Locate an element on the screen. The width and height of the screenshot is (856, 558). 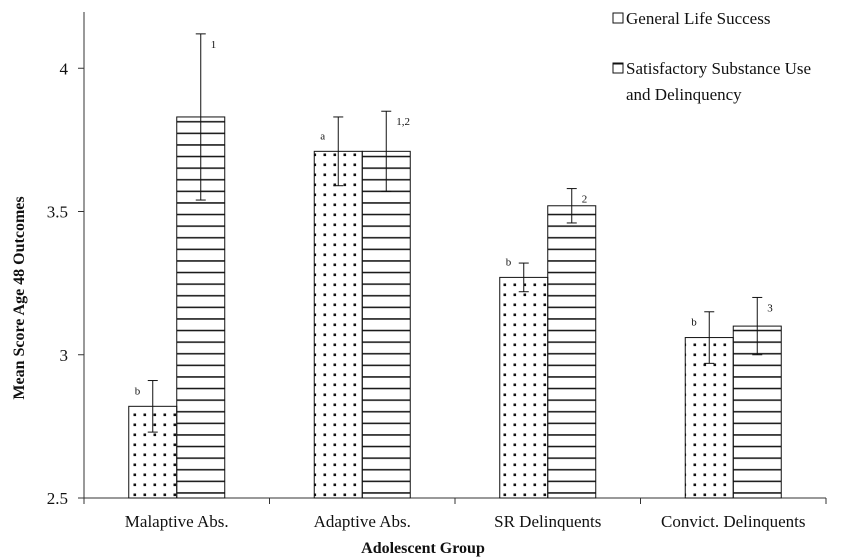
x-tick-label: Malaptive Abs. is located at coordinates (177, 521).